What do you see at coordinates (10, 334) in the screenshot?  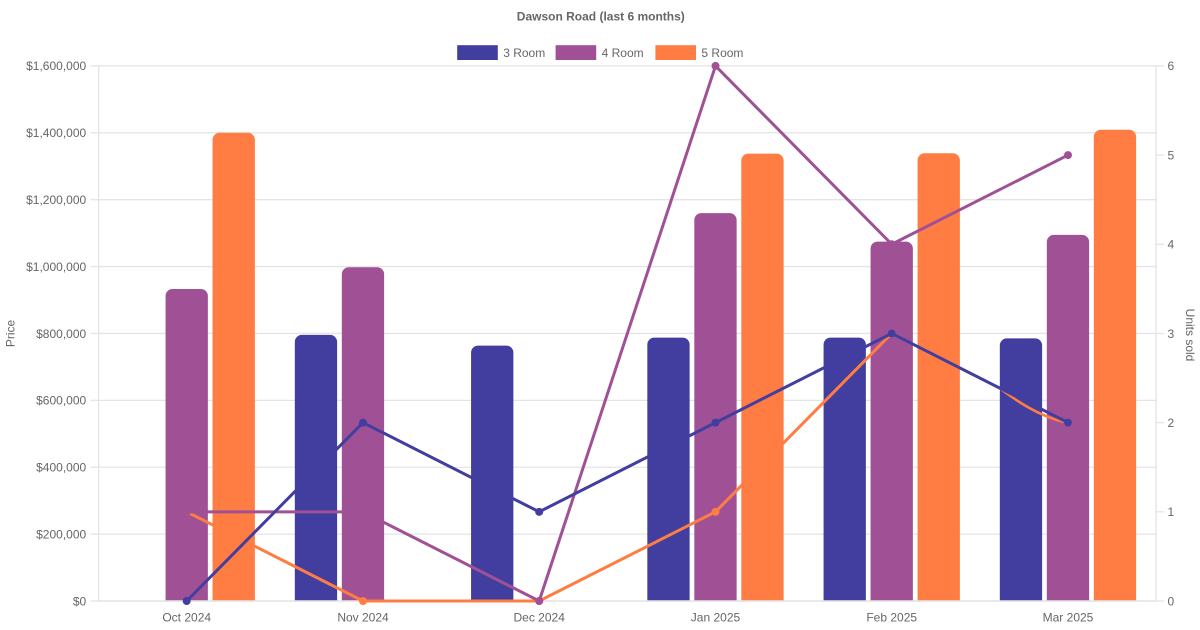 I see `svg-text: Price` at bounding box center [10, 334].